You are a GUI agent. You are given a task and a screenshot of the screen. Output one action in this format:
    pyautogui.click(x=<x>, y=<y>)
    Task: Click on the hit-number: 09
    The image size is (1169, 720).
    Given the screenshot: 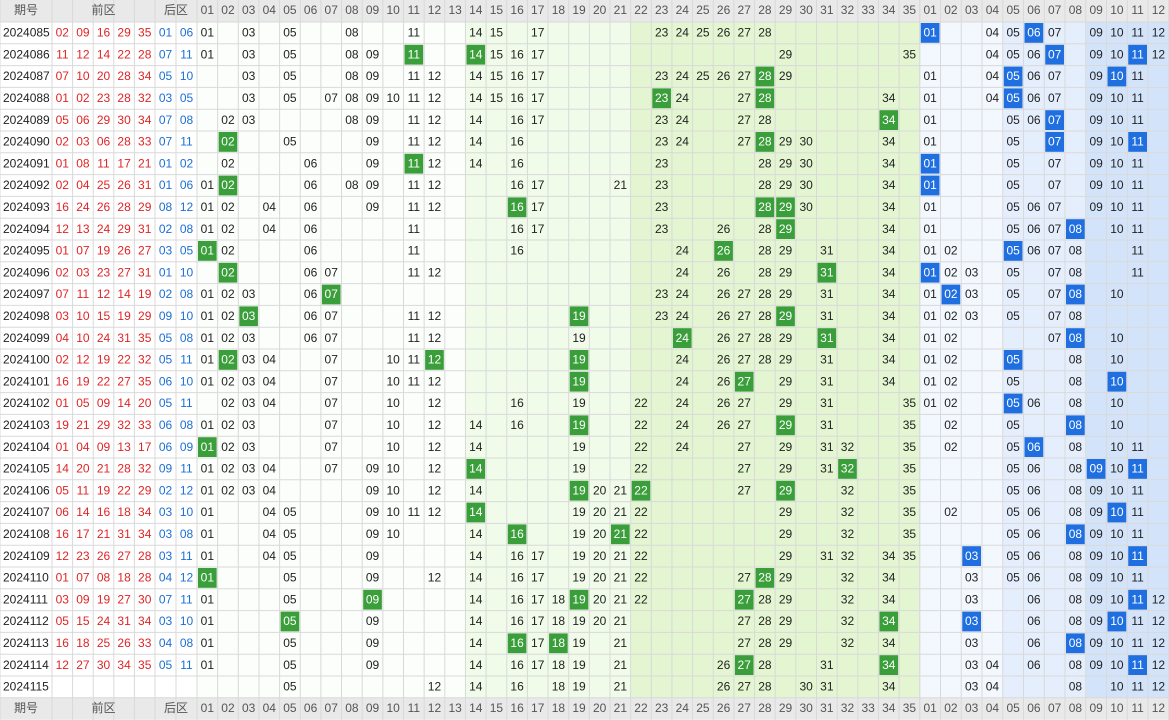 What is the action you would take?
    pyautogui.click(x=1096, y=469)
    